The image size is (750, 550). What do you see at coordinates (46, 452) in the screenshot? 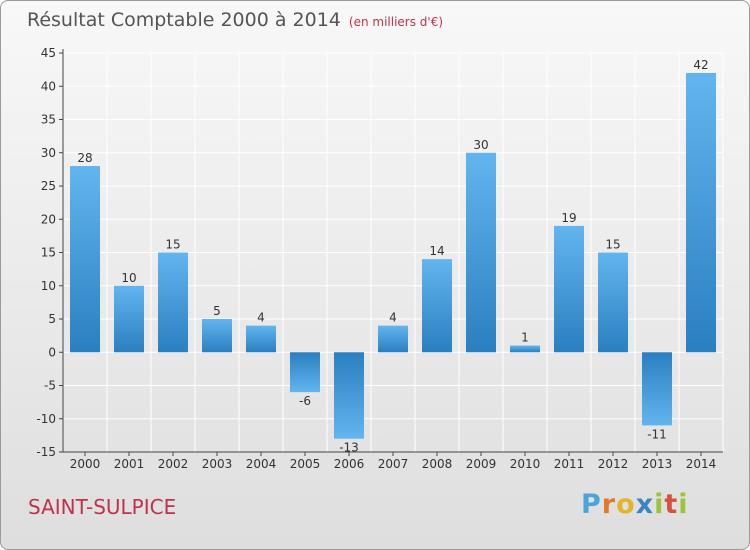
I see `y-tick-label: -15` at bounding box center [46, 452].